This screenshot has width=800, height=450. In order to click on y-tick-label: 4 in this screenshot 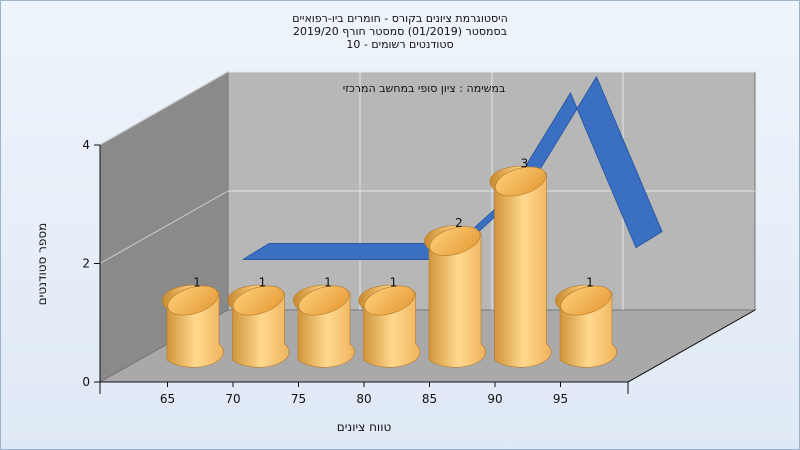, I will do `click(86, 145)`.